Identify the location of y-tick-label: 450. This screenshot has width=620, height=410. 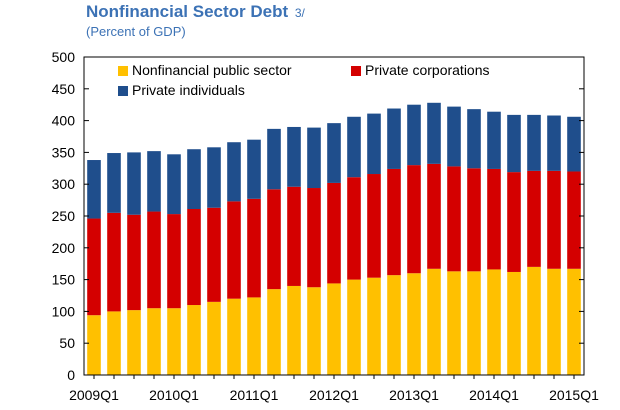
(64, 89).